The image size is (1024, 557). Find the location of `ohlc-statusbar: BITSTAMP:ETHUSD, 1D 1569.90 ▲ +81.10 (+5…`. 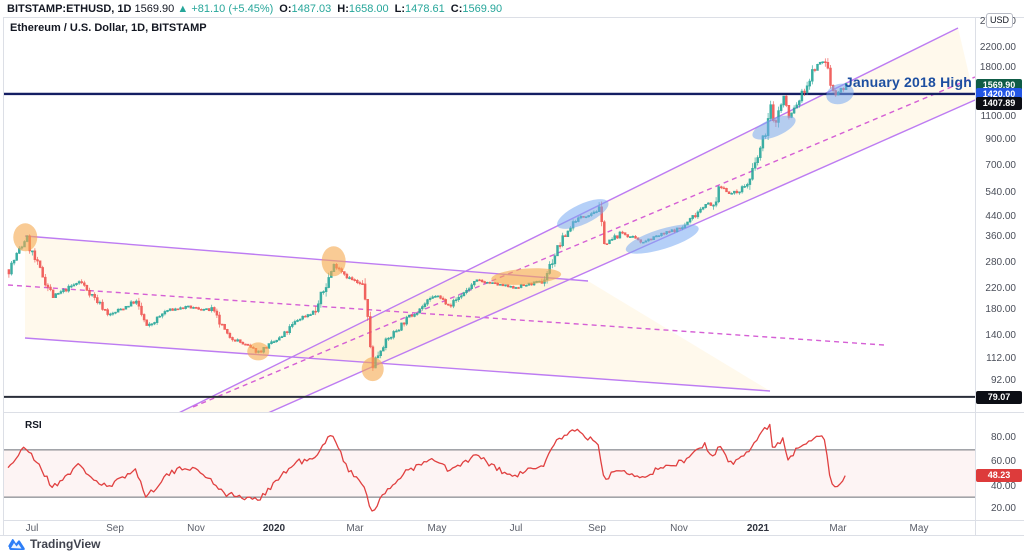

ohlc-statusbar: BITSTAMP:ETHUSD, 1D 1569.90 ▲ +81.10 (+5… is located at coordinates (512, 8).